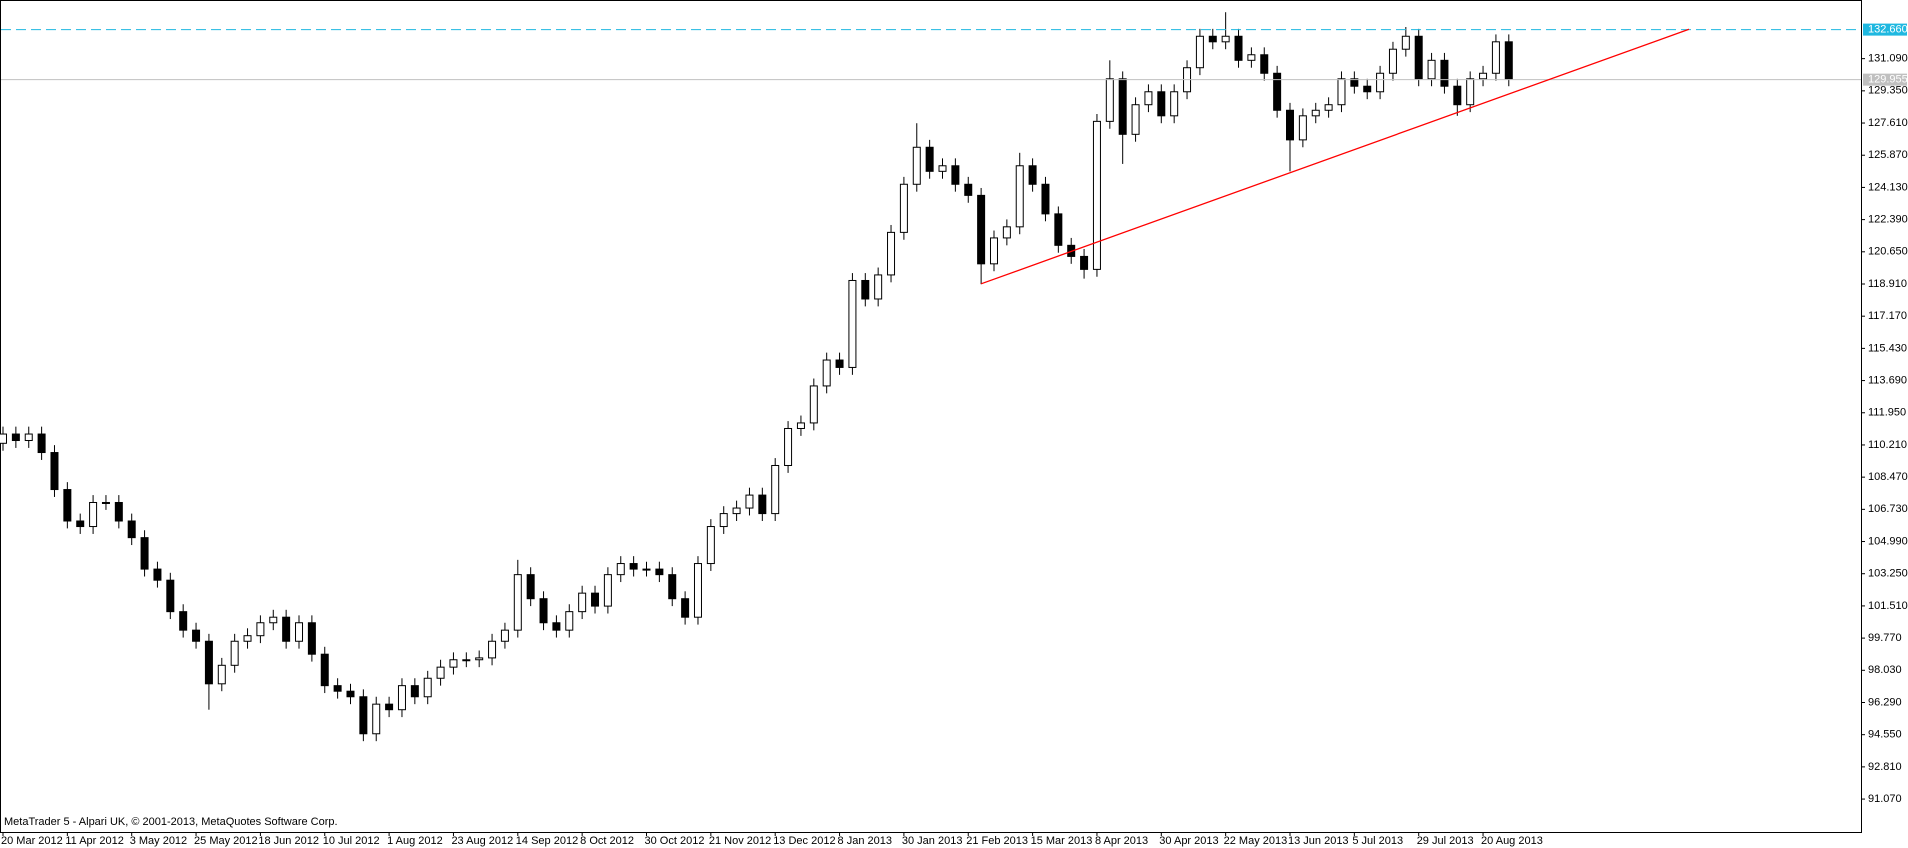 This screenshot has width=1908, height=848. What do you see at coordinates (740, 841) in the screenshot?
I see `x-tick-label: 21 Nov 2012` at bounding box center [740, 841].